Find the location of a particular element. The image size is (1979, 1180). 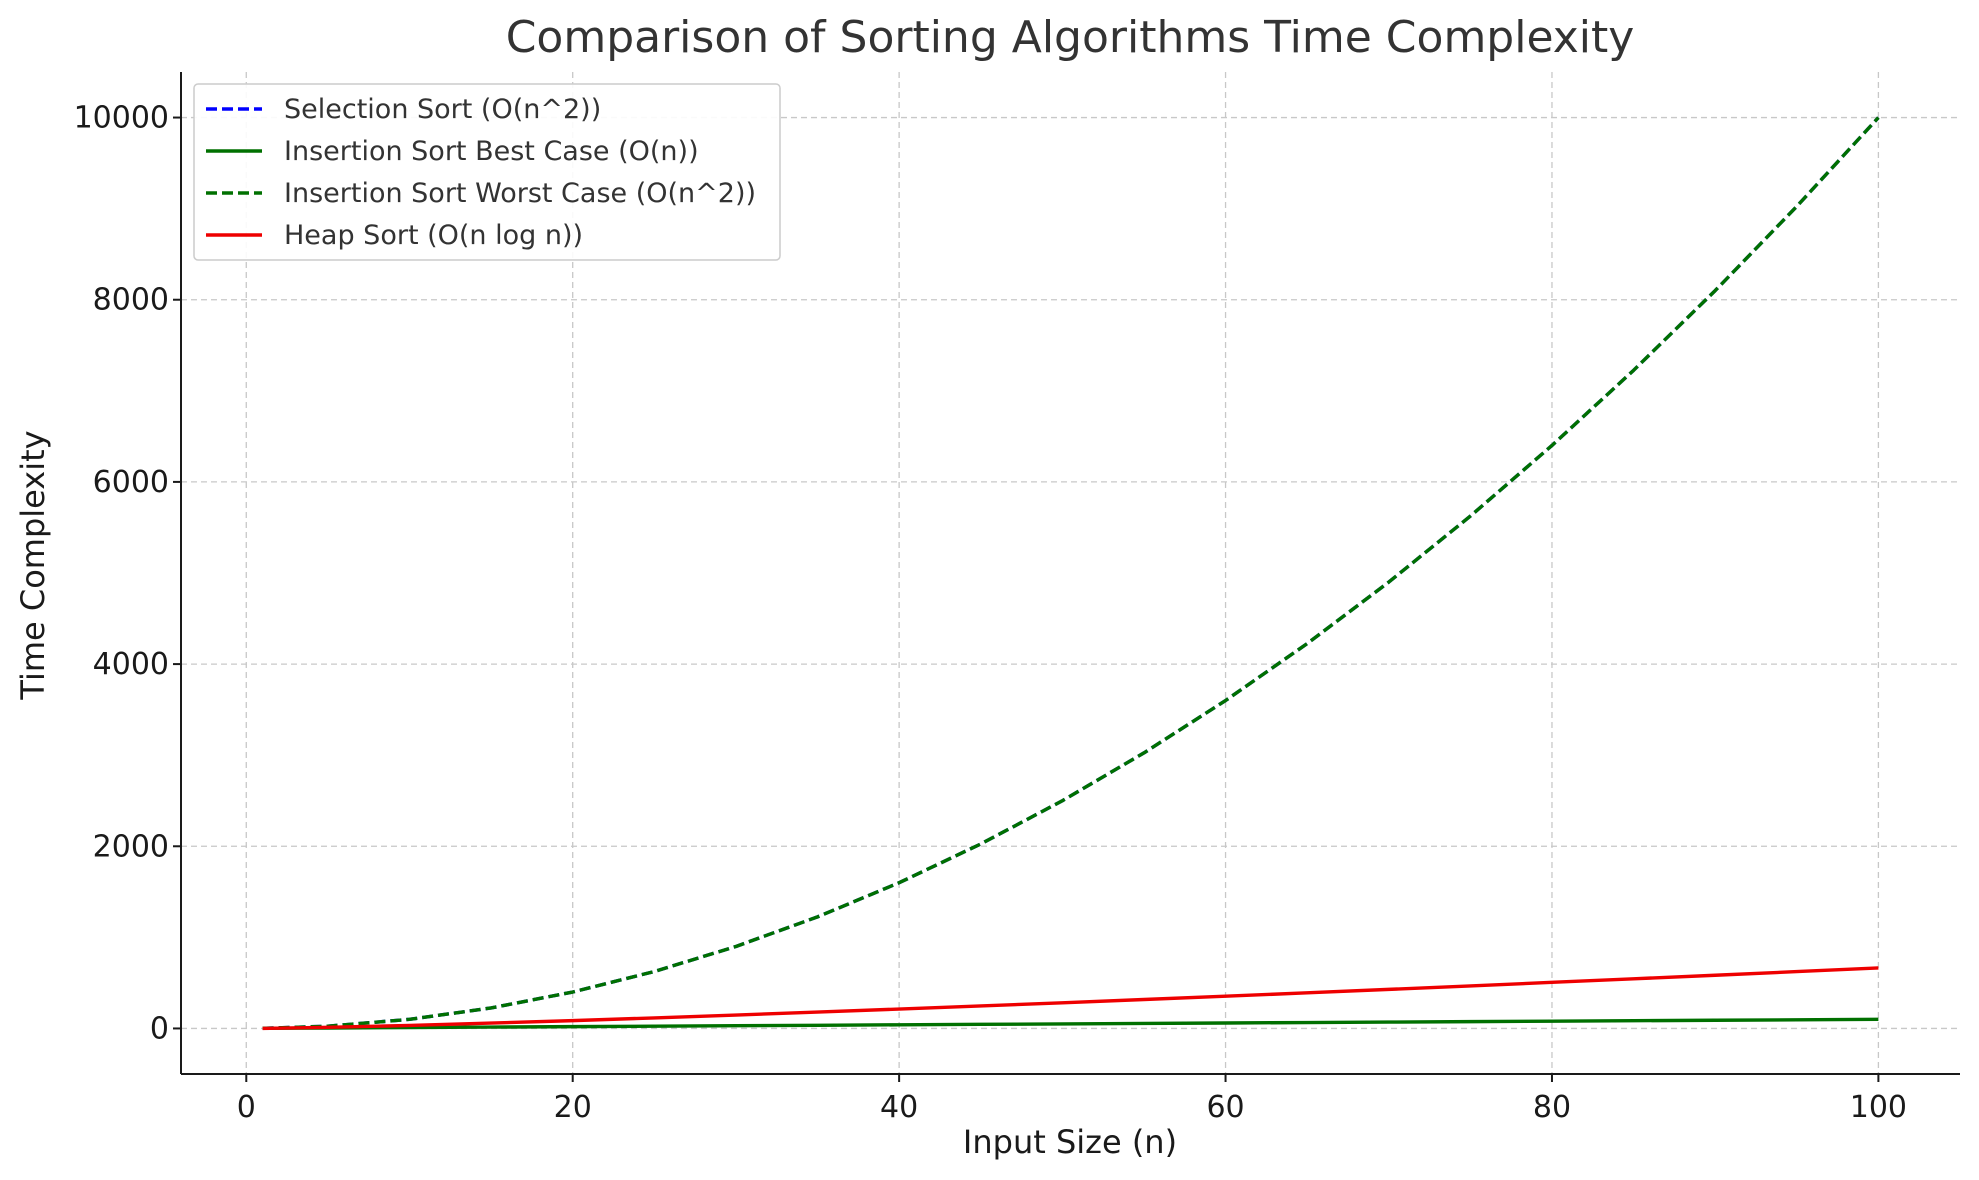

y-tick-label: 4000 is located at coordinates (131, 664).